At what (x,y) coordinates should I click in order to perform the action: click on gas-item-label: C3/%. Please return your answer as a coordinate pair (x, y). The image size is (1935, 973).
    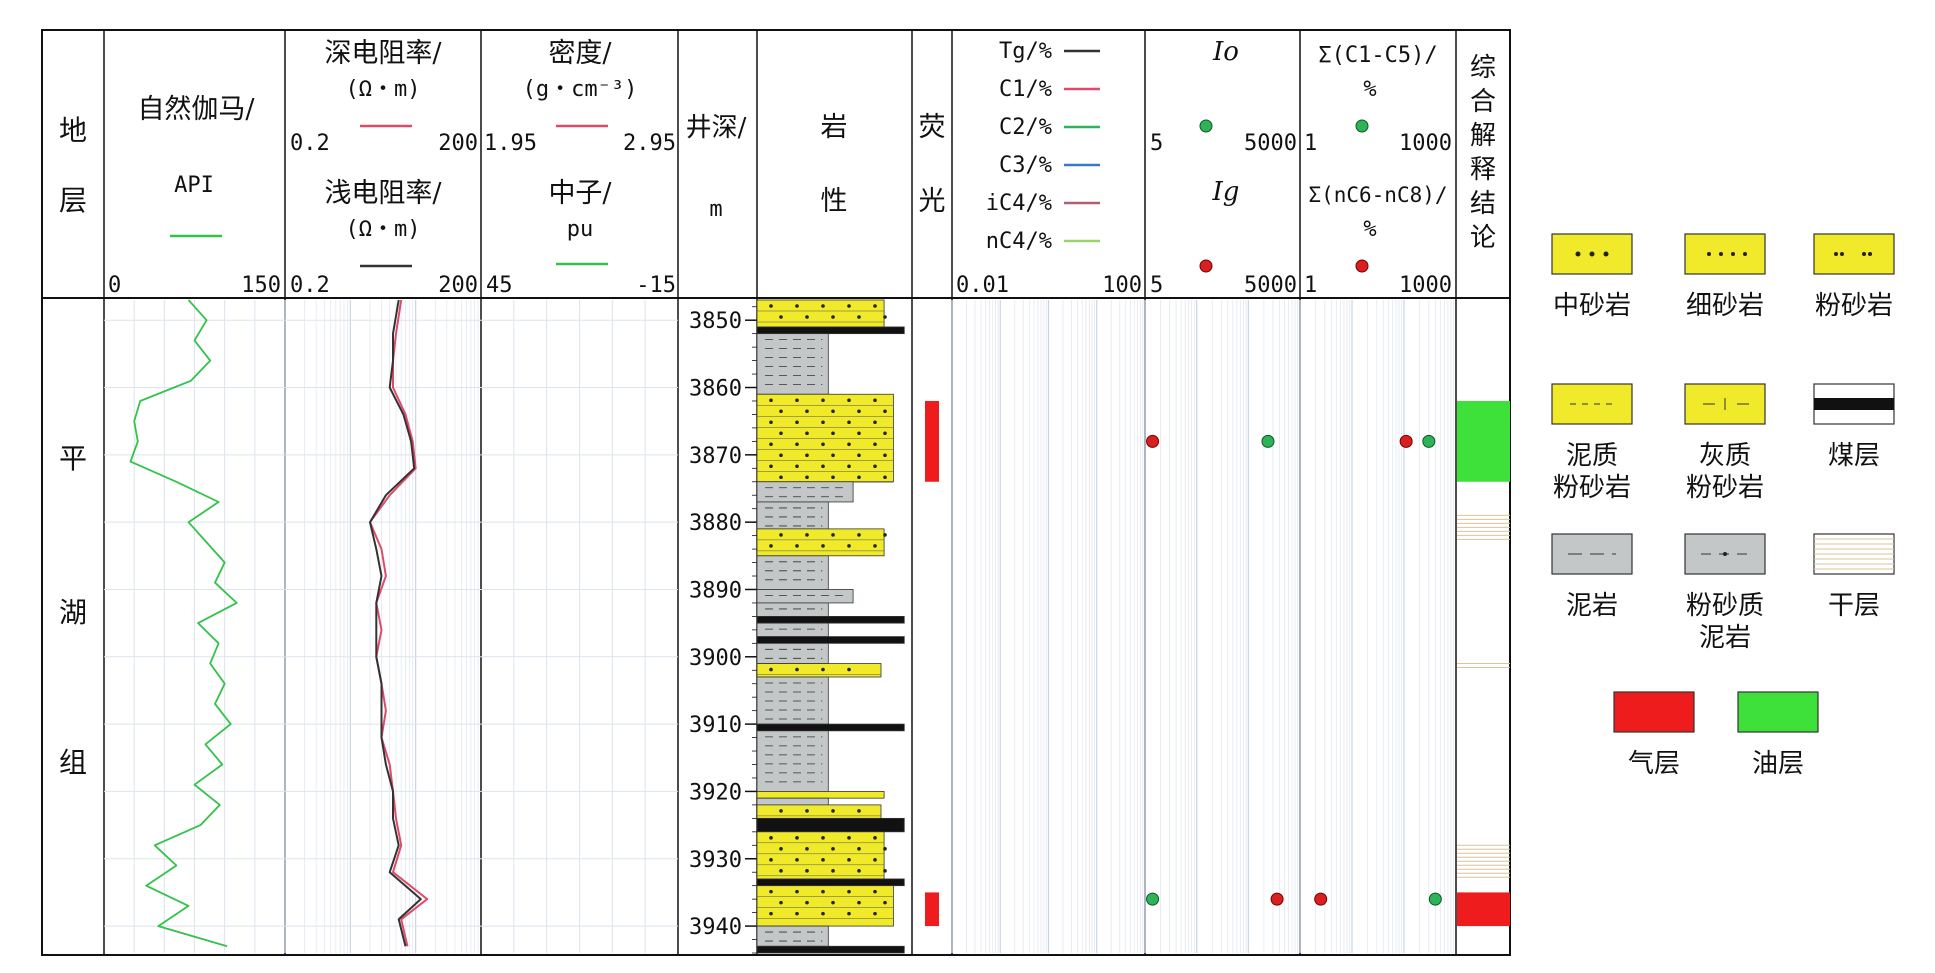
    Looking at the image, I should click on (1025, 165).